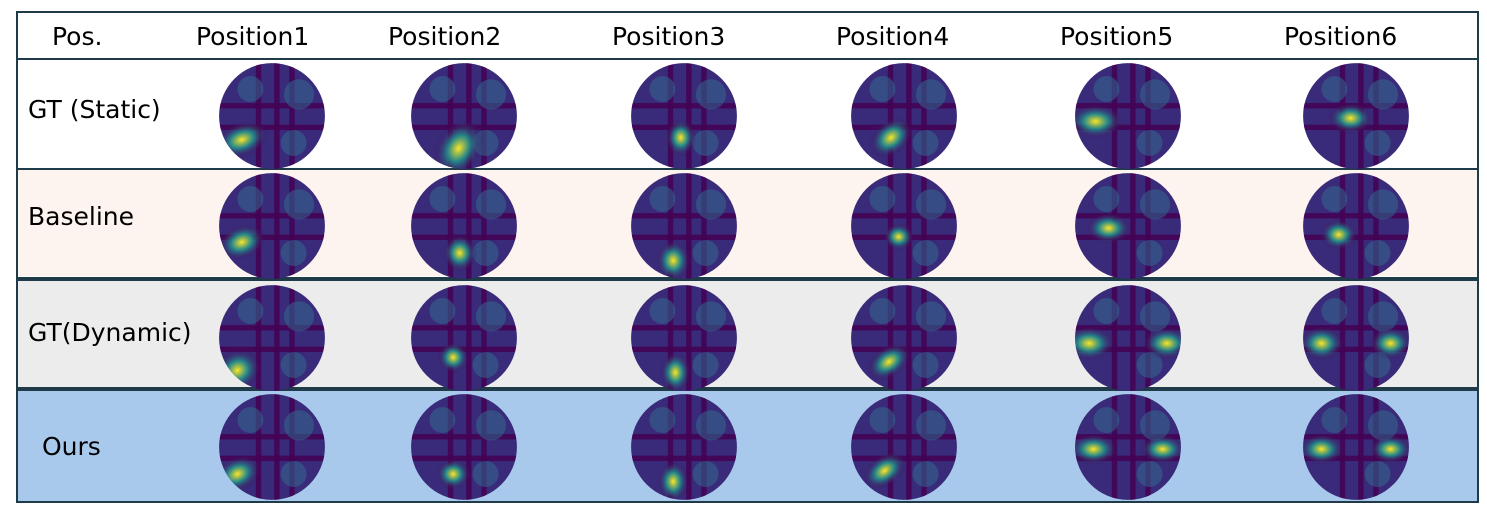  What do you see at coordinates (1341, 36) in the screenshot?
I see `column-header-position6: Position6` at bounding box center [1341, 36].